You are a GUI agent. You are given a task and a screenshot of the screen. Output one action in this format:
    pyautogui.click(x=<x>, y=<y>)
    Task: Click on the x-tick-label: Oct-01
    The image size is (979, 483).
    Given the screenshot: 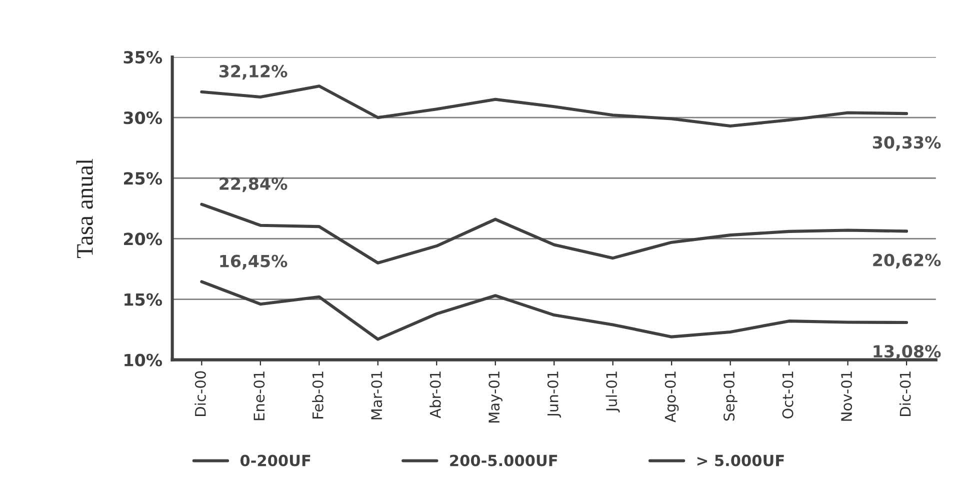 What is the action you would take?
    pyautogui.click(x=788, y=395)
    